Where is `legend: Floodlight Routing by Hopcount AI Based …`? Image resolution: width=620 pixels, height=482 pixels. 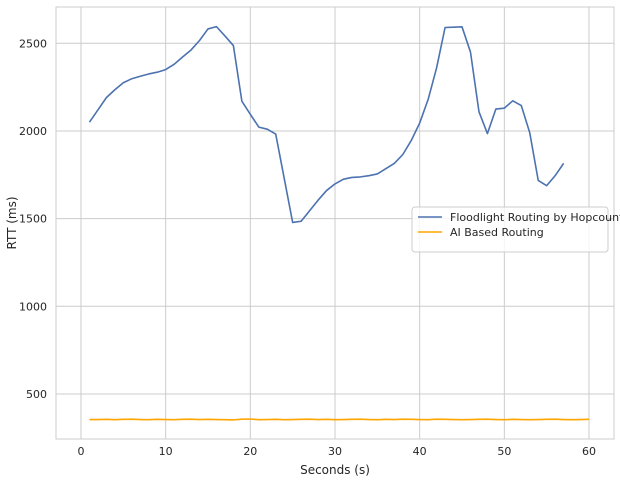 legend: Floodlight Routing by Hopcount AI Based … is located at coordinates (515, 229).